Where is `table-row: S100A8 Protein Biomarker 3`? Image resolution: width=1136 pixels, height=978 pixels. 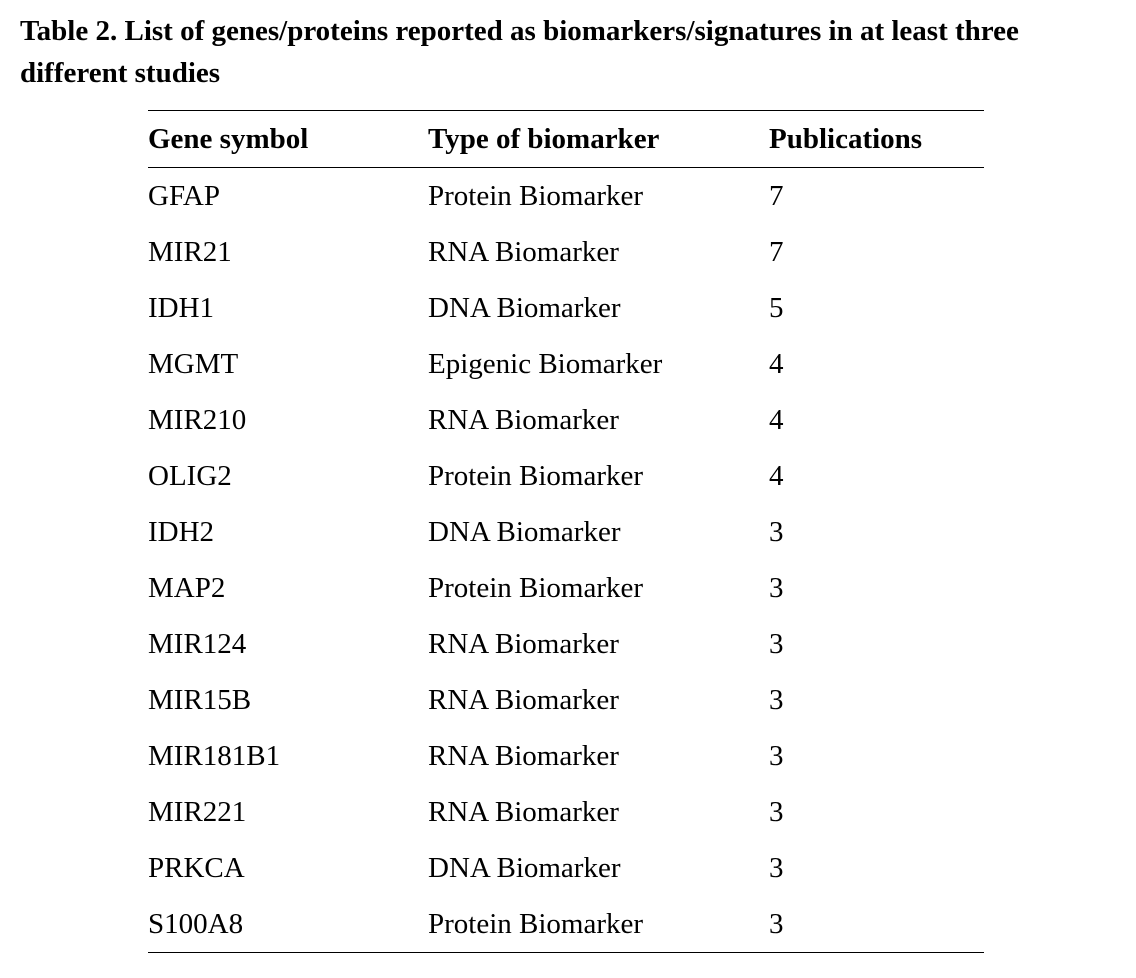
table-row: S100A8 Protein Biomarker 3 is located at coordinates (566, 924).